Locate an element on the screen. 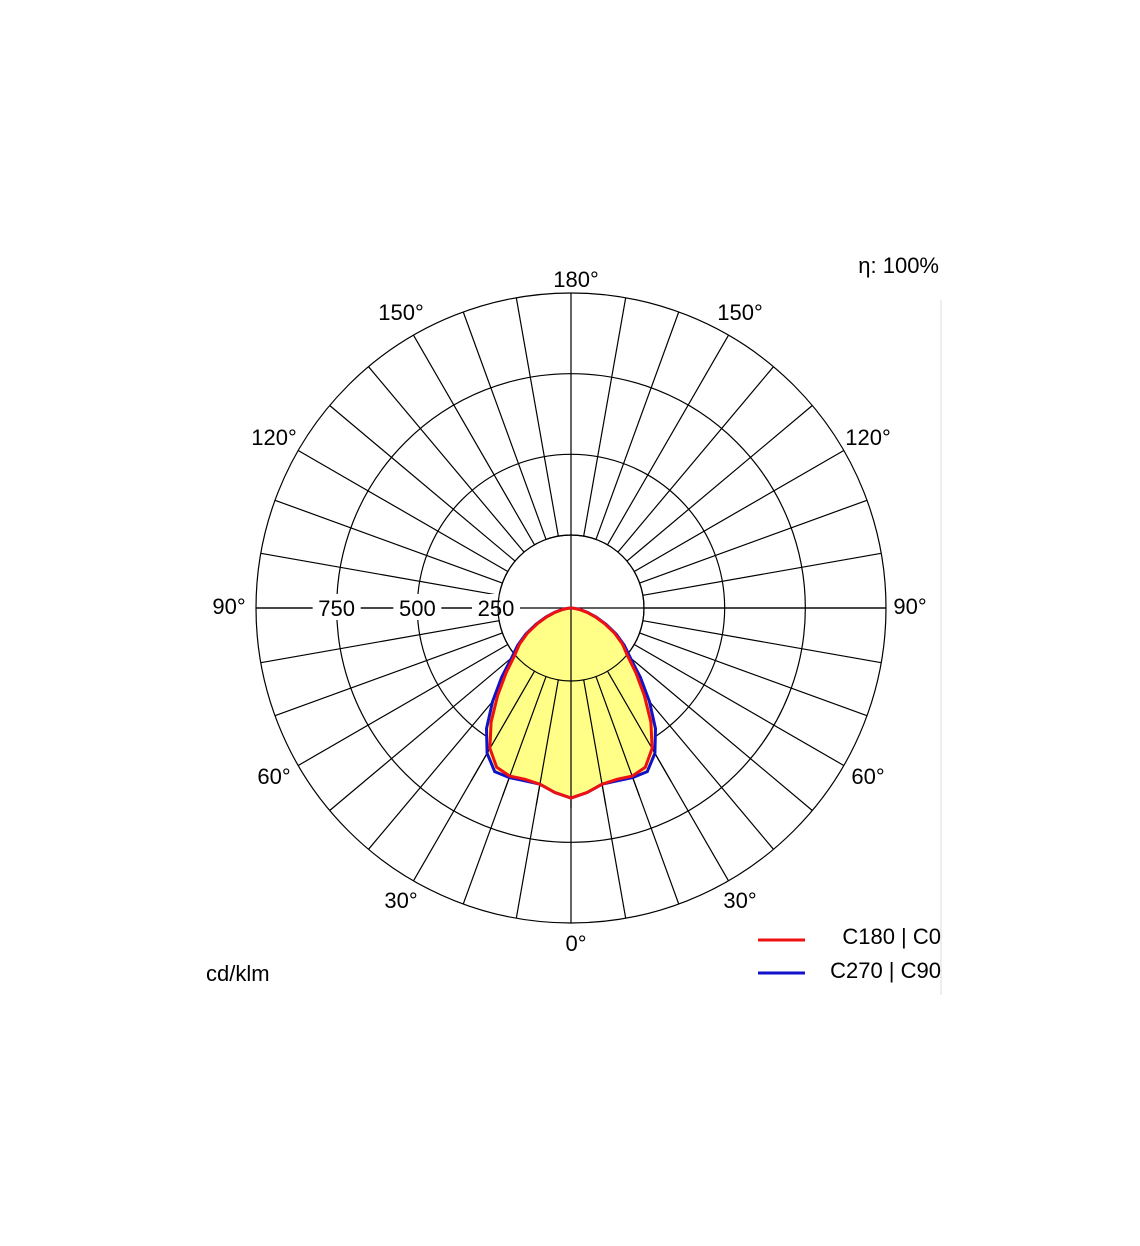  angle-label-60-left: 60° is located at coordinates (273, 776).